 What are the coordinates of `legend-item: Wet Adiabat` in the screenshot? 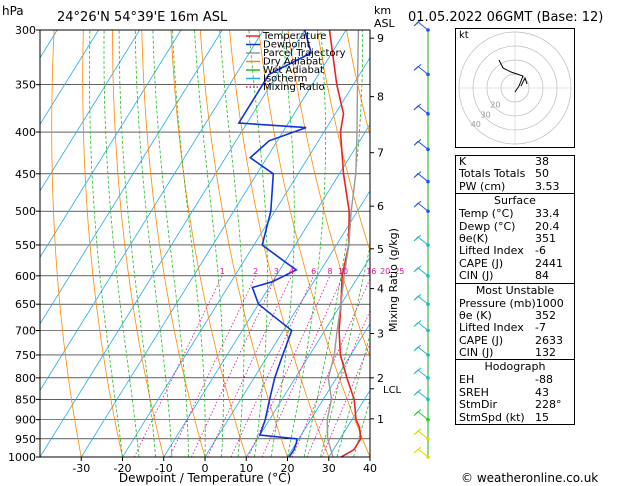 It's located at (293, 70).